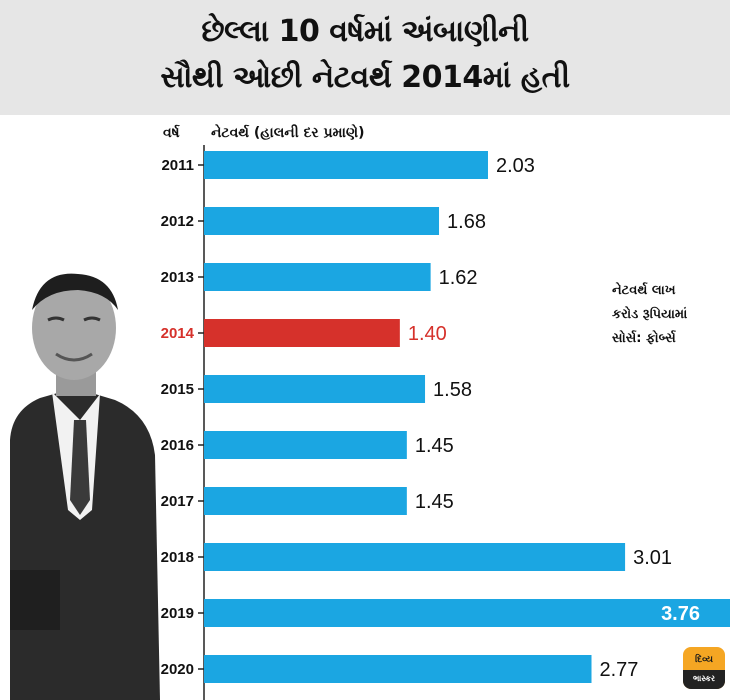 This screenshot has height=700, width=730. I want to click on note-line-1: નેટવર્થ લાખ, so click(644, 290).